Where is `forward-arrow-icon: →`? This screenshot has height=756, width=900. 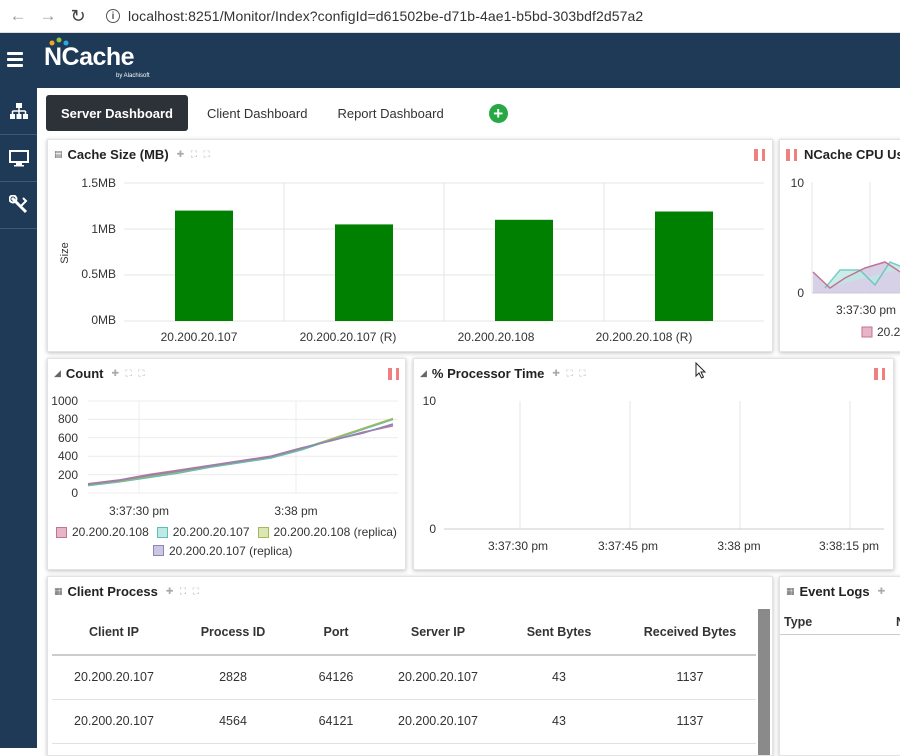
forward-arrow-icon: → is located at coordinates (48, 15).